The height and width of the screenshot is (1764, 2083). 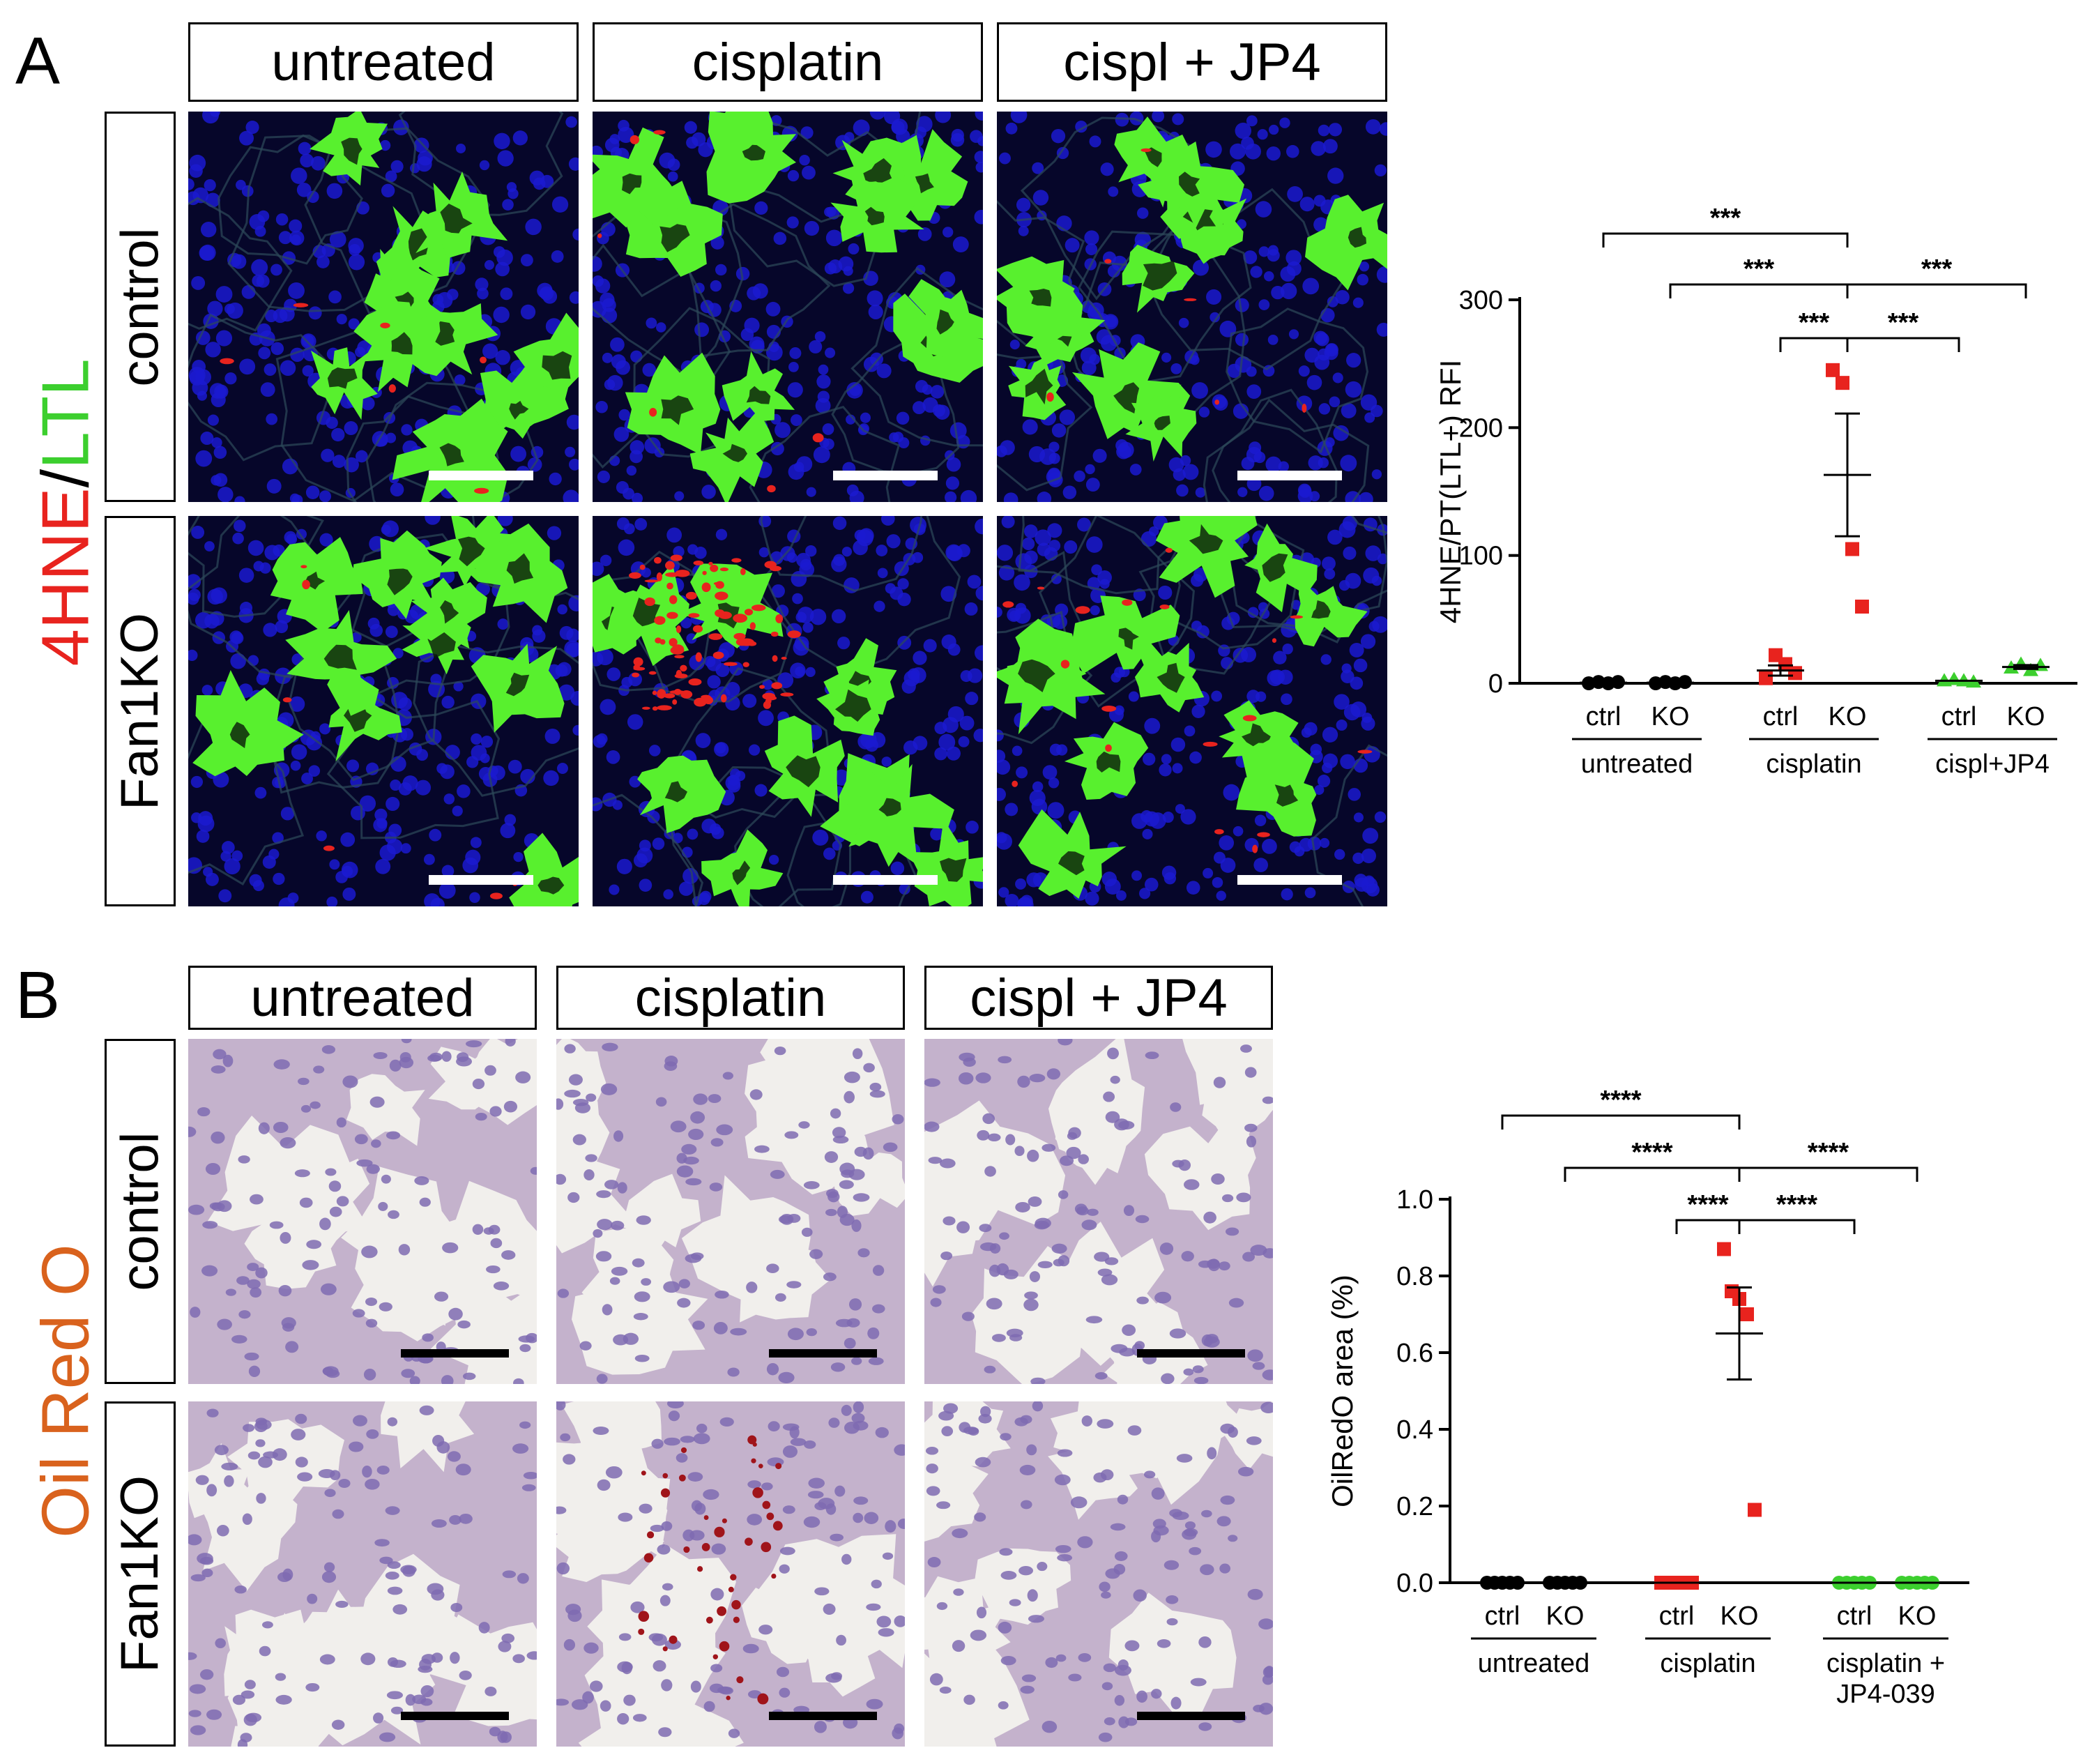 What do you see at coordinates (1192, 711) in the screenshot?
I see `micrograph-a-fan1ko-cispl-jp4` at bounding box center [1192, 711].